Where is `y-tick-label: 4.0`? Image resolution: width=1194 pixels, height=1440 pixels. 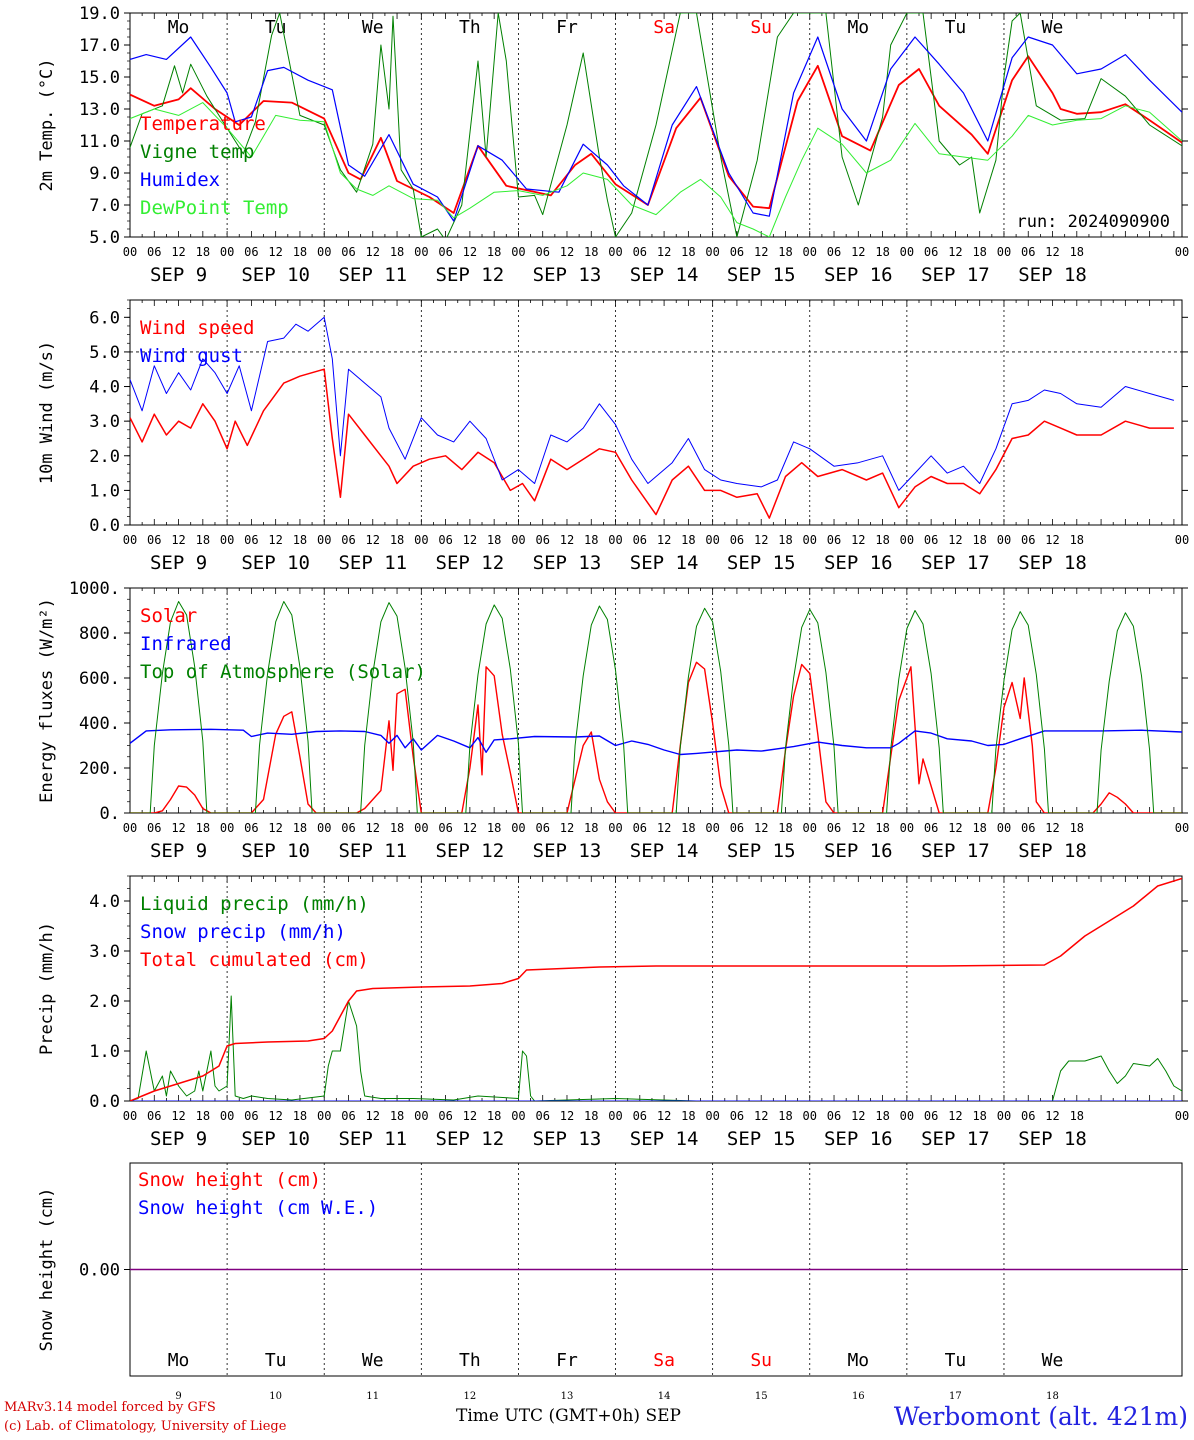
y-tick-label: 4.0 is located at coordinates (104, 388).